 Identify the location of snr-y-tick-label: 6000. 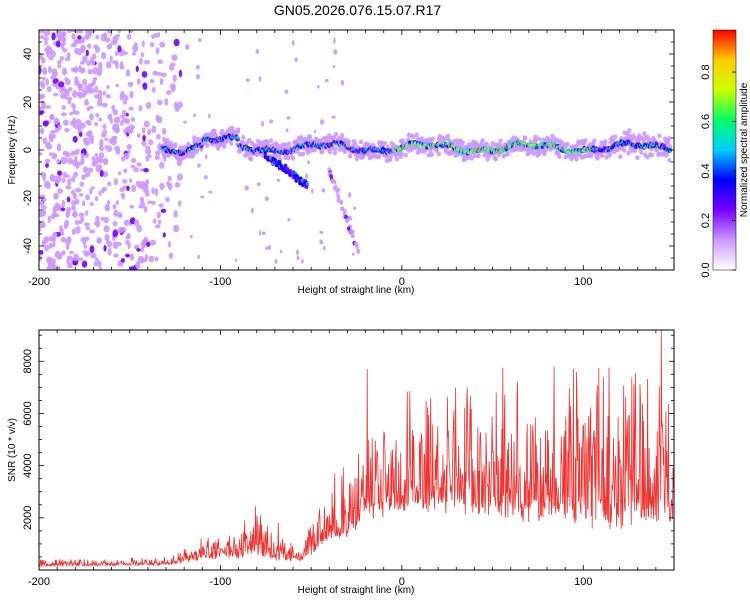
(28, 413).